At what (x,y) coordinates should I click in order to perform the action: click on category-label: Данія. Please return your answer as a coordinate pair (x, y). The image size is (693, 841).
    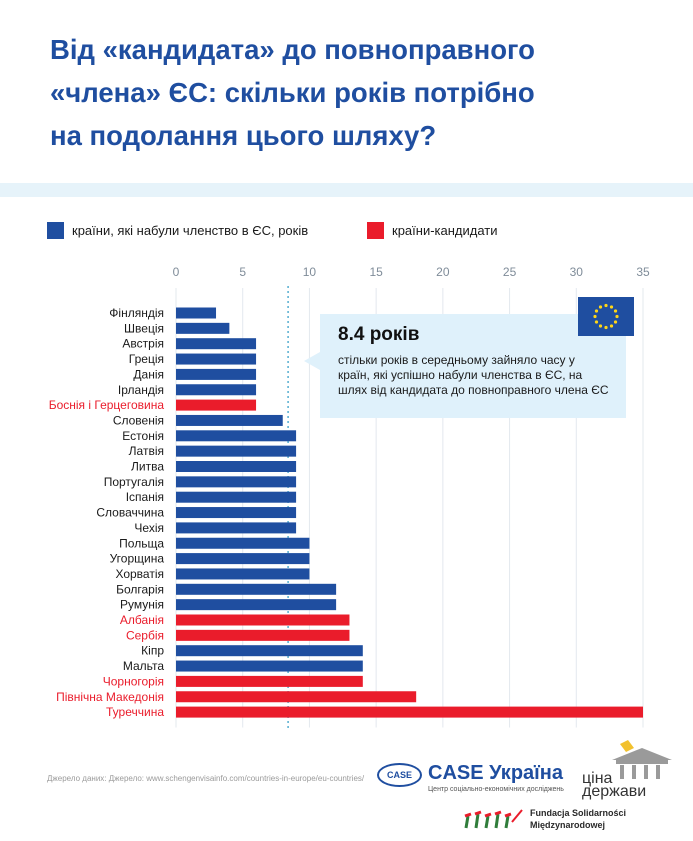
    Looking at the image, I should click on (148, 374).